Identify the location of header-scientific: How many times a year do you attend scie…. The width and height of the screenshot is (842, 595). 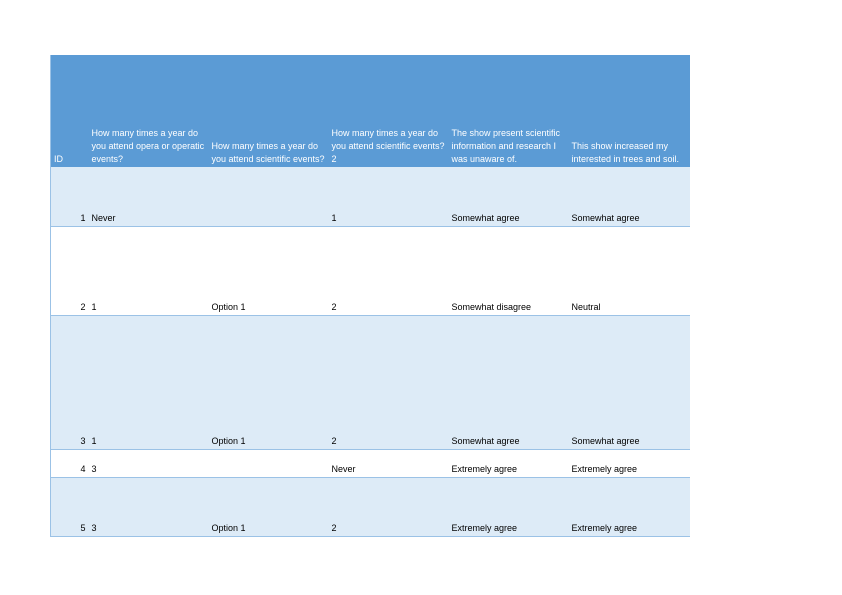
(268, 111).